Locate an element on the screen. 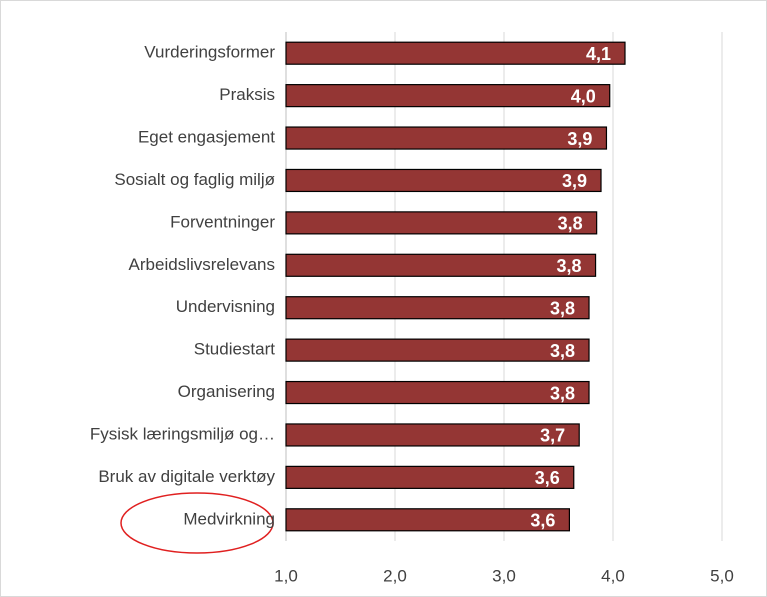 This screenshot has width=767, height=597. value-label: 4,1 is located at coordinates (598, 54).